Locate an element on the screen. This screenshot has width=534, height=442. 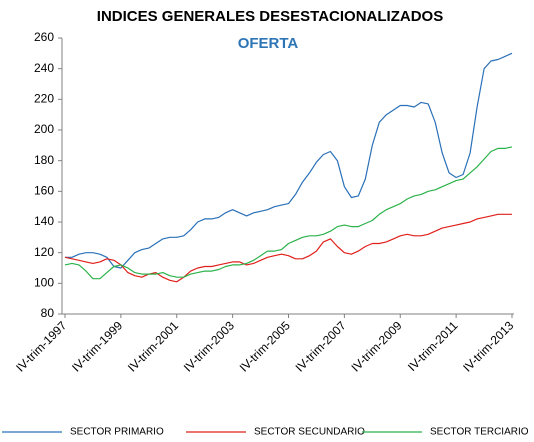
y-tick-label: 180 is located at coordinates (44, 160).